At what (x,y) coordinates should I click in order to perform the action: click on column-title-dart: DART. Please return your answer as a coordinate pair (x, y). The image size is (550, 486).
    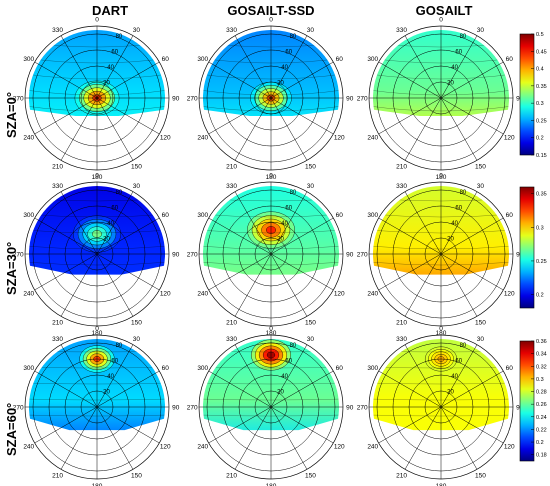
    Looking at the image, I should click on (110, 10).